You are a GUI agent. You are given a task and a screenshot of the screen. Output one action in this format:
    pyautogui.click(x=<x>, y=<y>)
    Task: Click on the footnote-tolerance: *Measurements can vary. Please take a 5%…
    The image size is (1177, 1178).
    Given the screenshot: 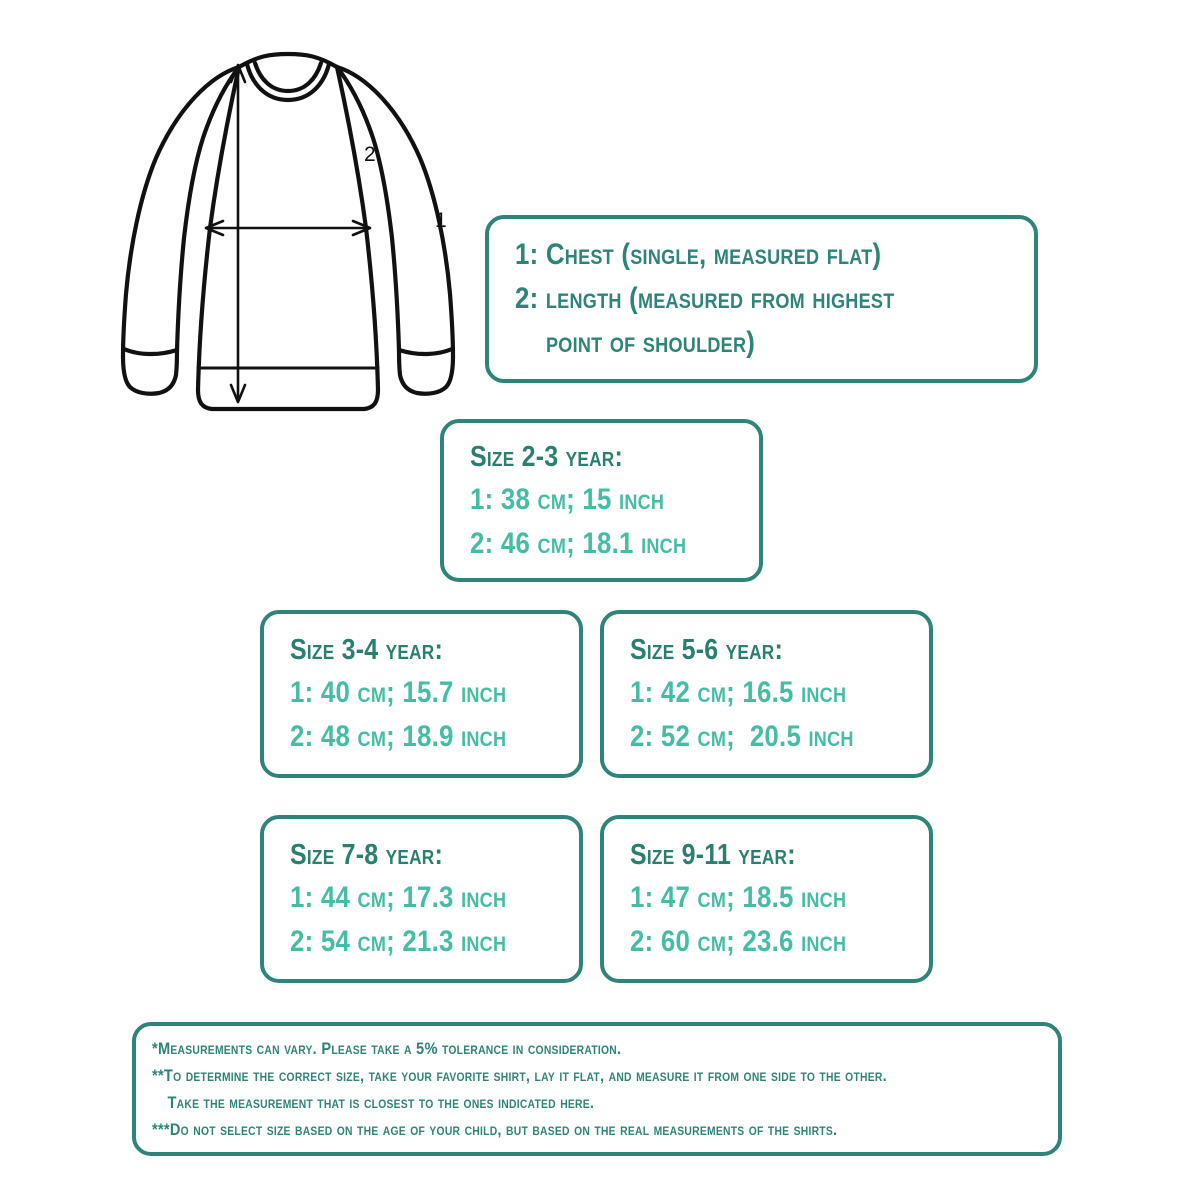 What is the action you would take?
    pyautogui.click(x=387, y=1048)
    